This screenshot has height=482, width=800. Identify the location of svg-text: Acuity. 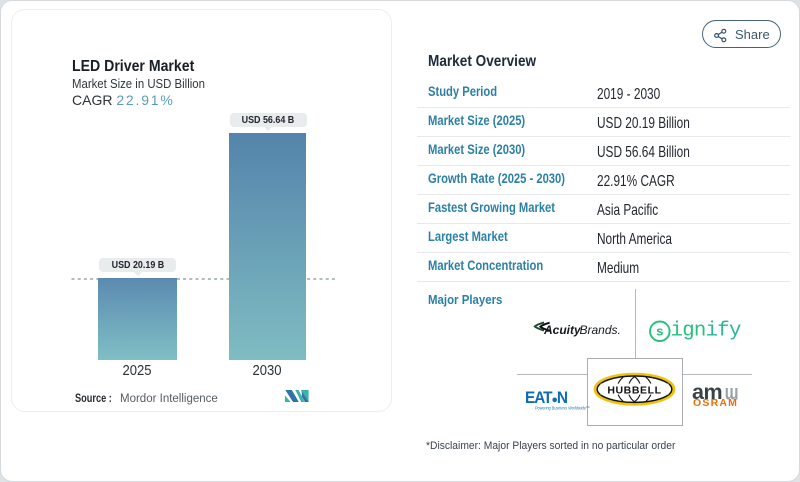
(562, 330).